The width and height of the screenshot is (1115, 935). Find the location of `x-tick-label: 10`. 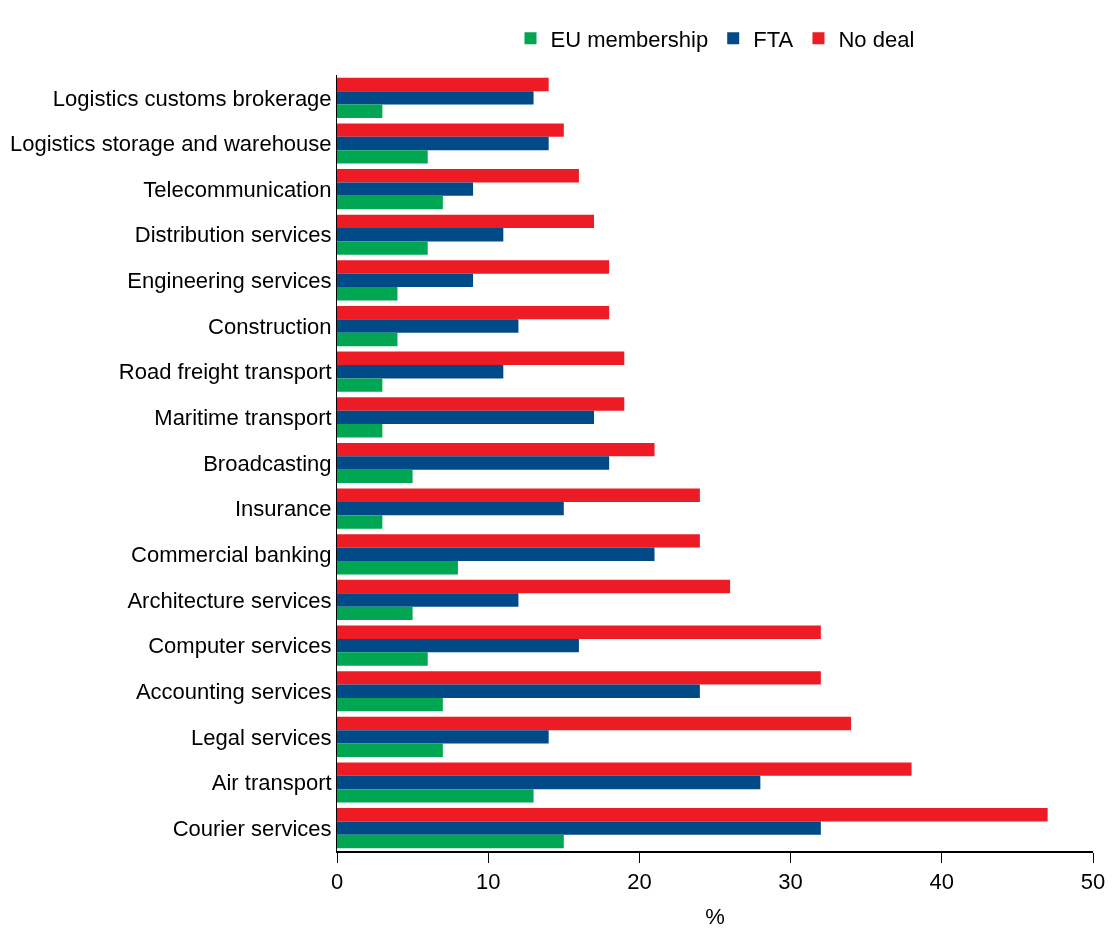

x-tick-label: 10 is located at coordinates (488, 882).